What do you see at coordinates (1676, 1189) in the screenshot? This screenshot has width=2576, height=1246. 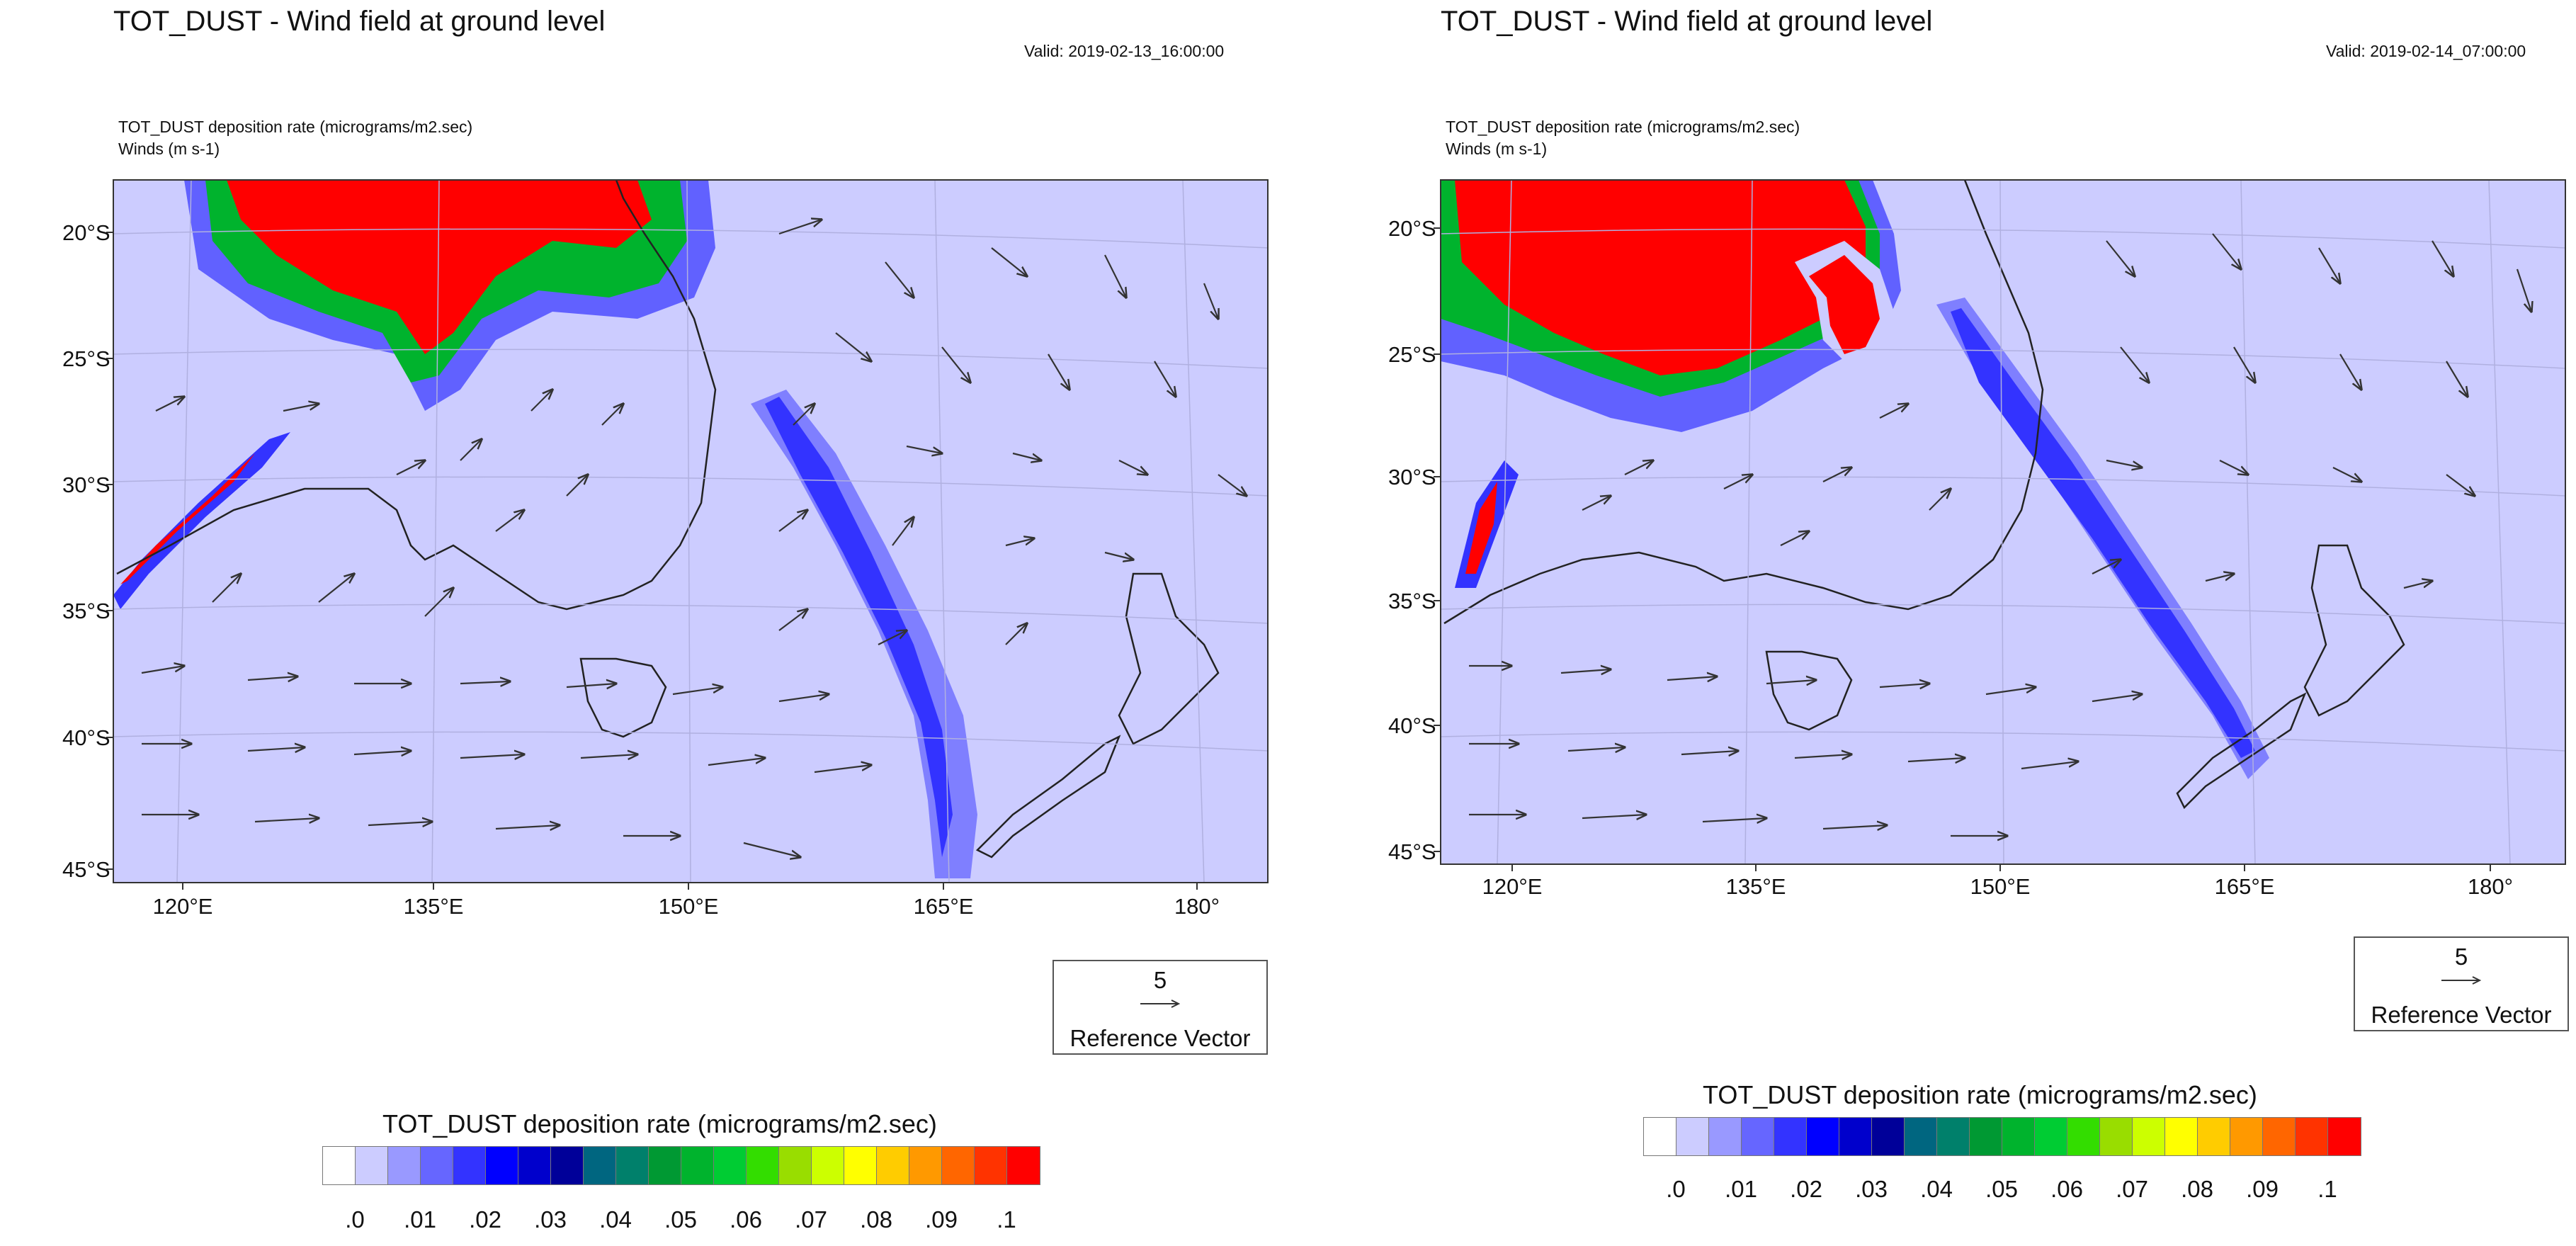 I see `colorbar-tick-label: .0` at bounding box center [1676, 1189].